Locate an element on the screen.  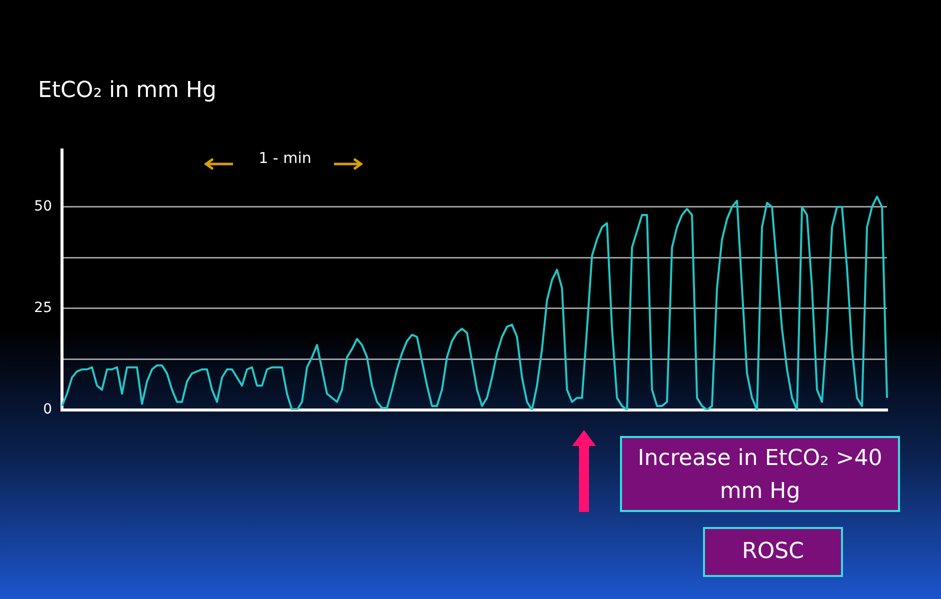
y-axis-title: EtCO₂ in mm Hg is located at coordinates (127, 90).